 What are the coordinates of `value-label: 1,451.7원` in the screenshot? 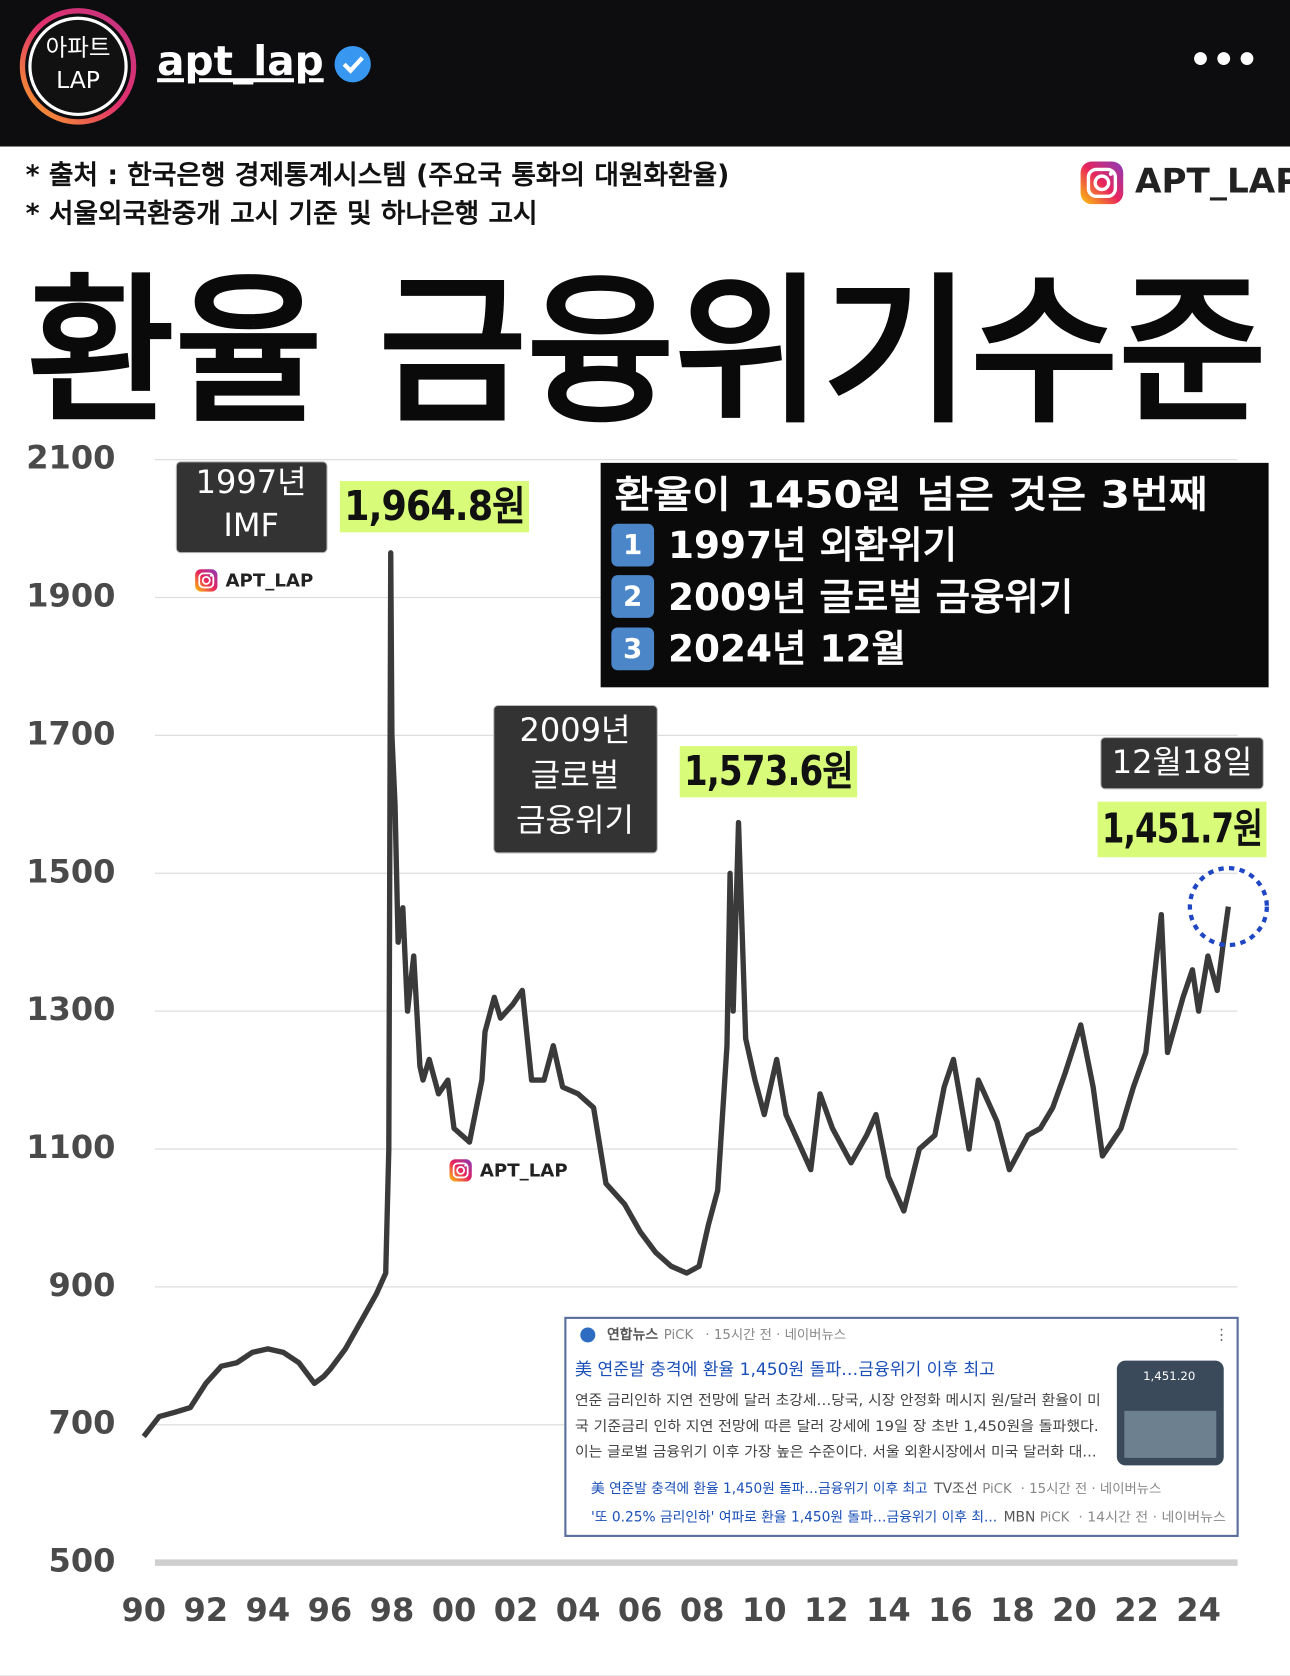 It's located at (1182, 829).